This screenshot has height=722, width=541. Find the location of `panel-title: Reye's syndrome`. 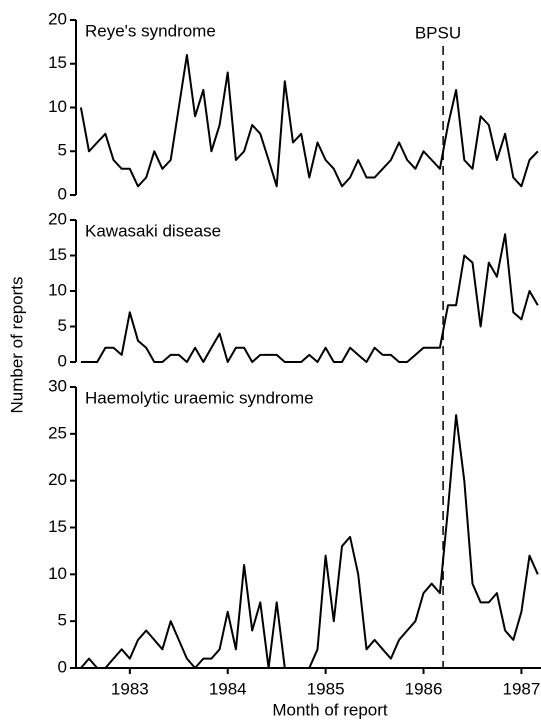

panel-title: Reye's syndrome is located at coordinates (150, 30).